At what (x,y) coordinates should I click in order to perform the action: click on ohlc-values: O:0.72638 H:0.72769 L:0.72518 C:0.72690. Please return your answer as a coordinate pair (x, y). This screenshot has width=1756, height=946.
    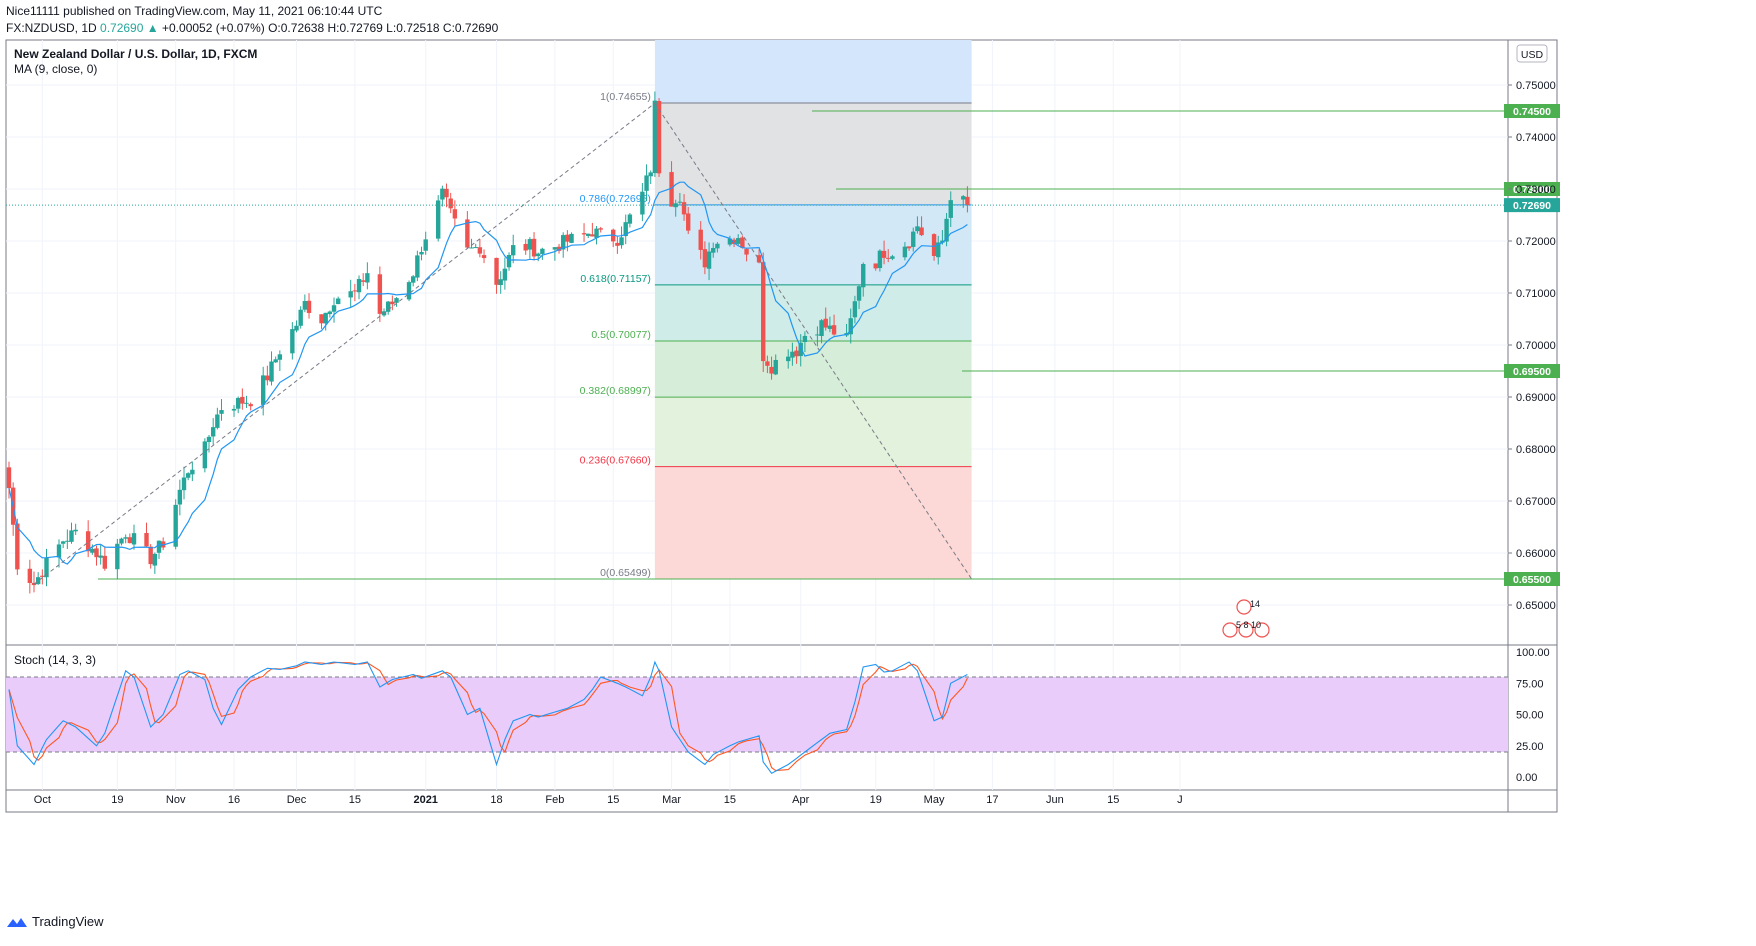
    Looking at the image, I should click on (383, 28).